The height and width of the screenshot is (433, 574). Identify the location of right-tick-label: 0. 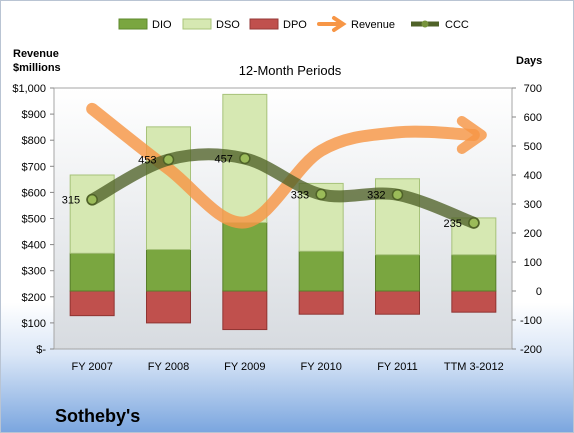
(539, 292).